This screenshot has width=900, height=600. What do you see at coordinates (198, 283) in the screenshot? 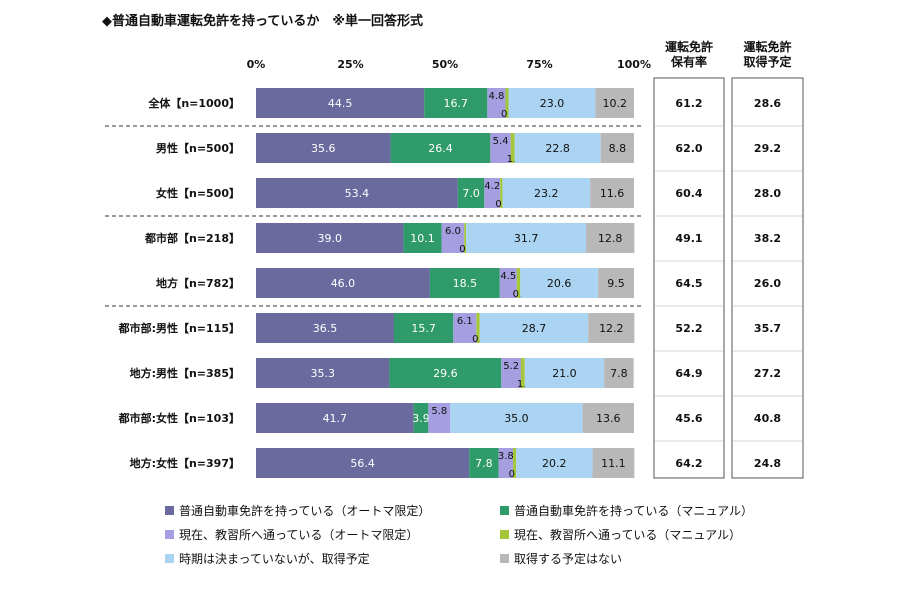
I see `category-label: 地方【n=782】` at bounding box center [198, 283].